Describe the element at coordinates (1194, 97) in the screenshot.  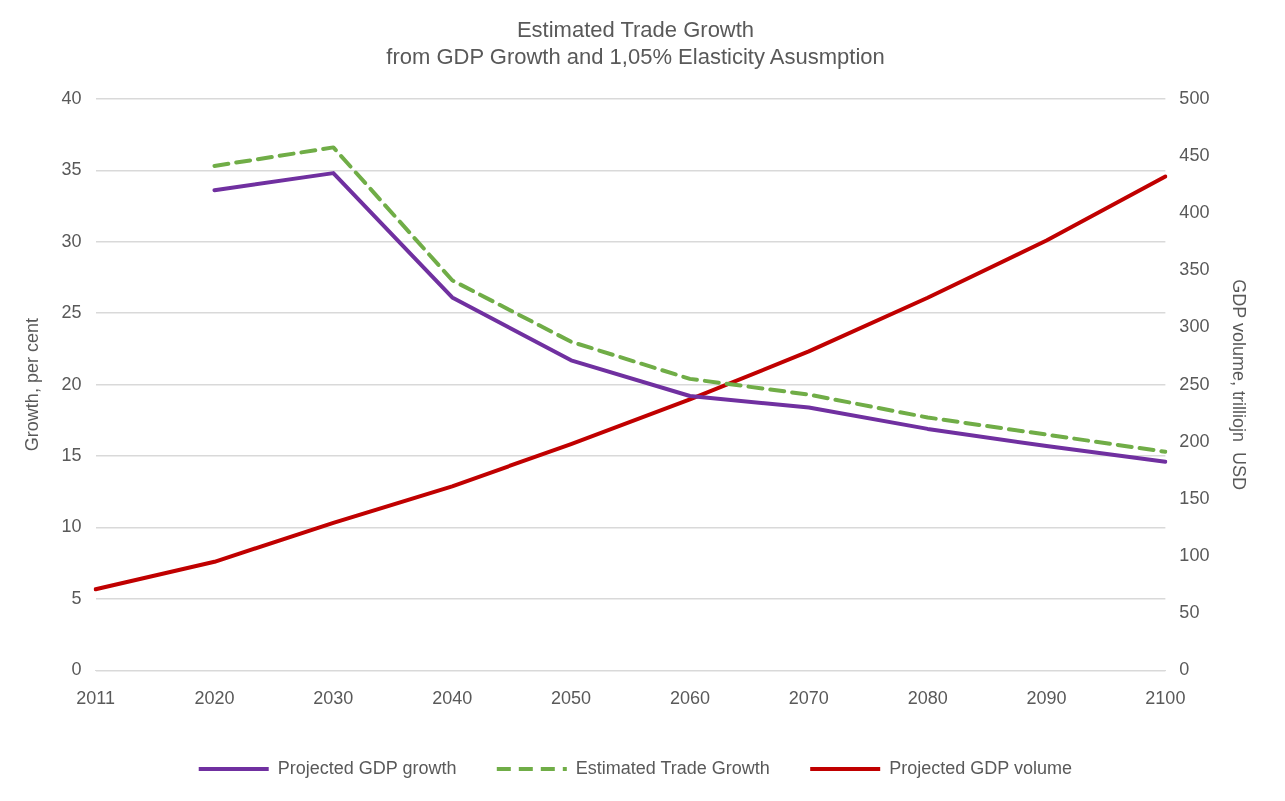
I see `y2-tick-label: 500` at that location.